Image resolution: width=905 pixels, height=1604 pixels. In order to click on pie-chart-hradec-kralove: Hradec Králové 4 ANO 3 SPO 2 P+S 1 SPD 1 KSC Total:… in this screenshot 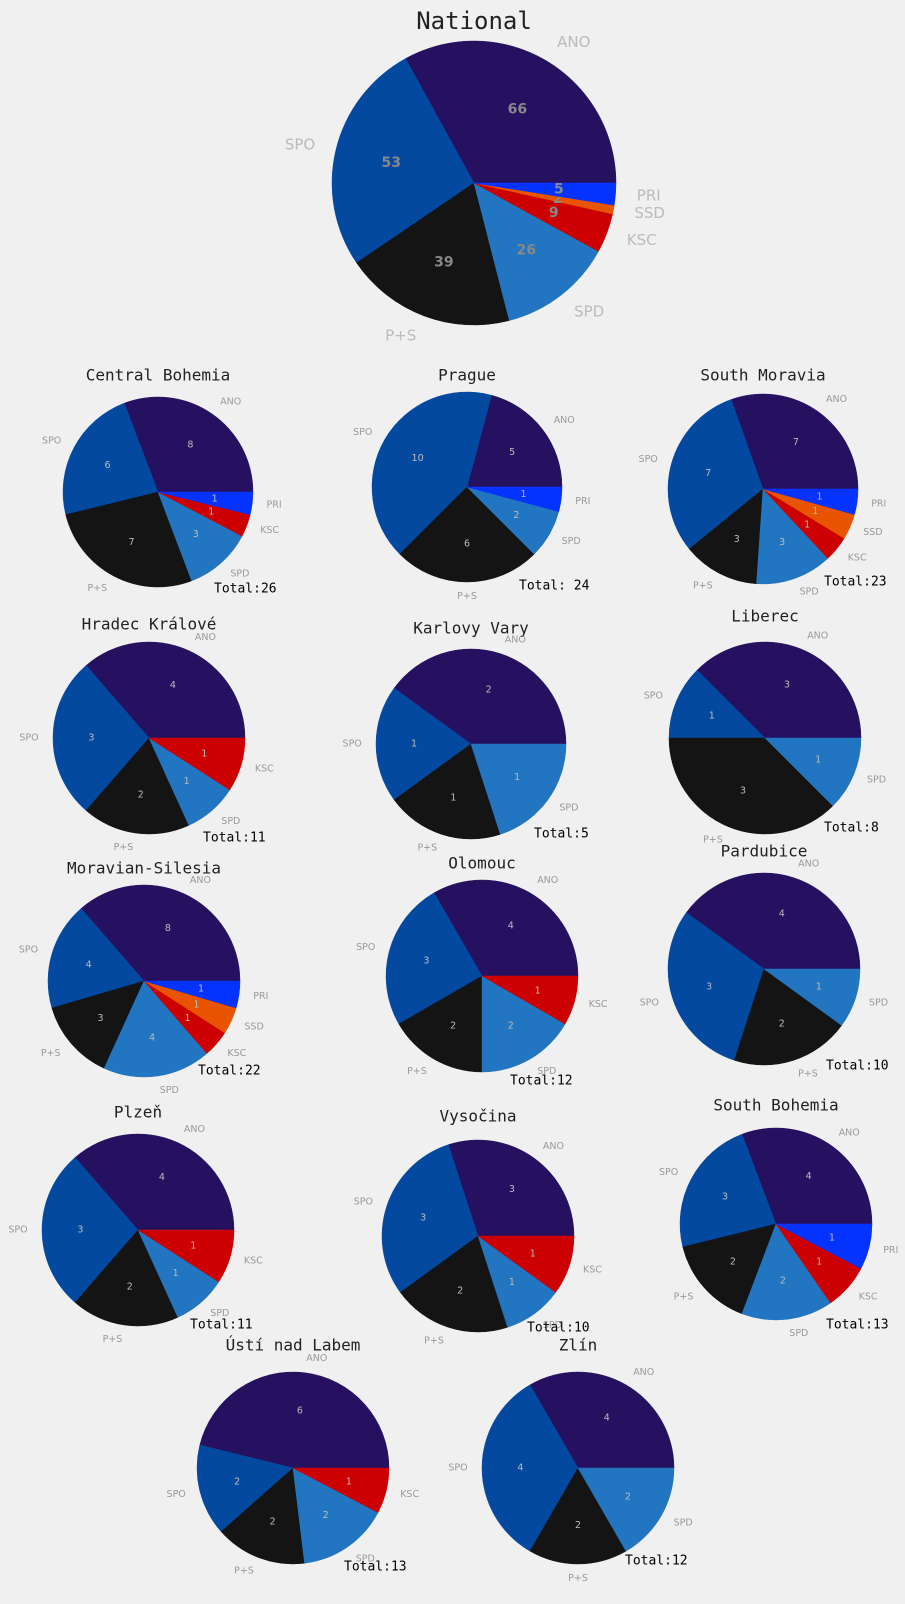, I will do `click(146, 734)`.